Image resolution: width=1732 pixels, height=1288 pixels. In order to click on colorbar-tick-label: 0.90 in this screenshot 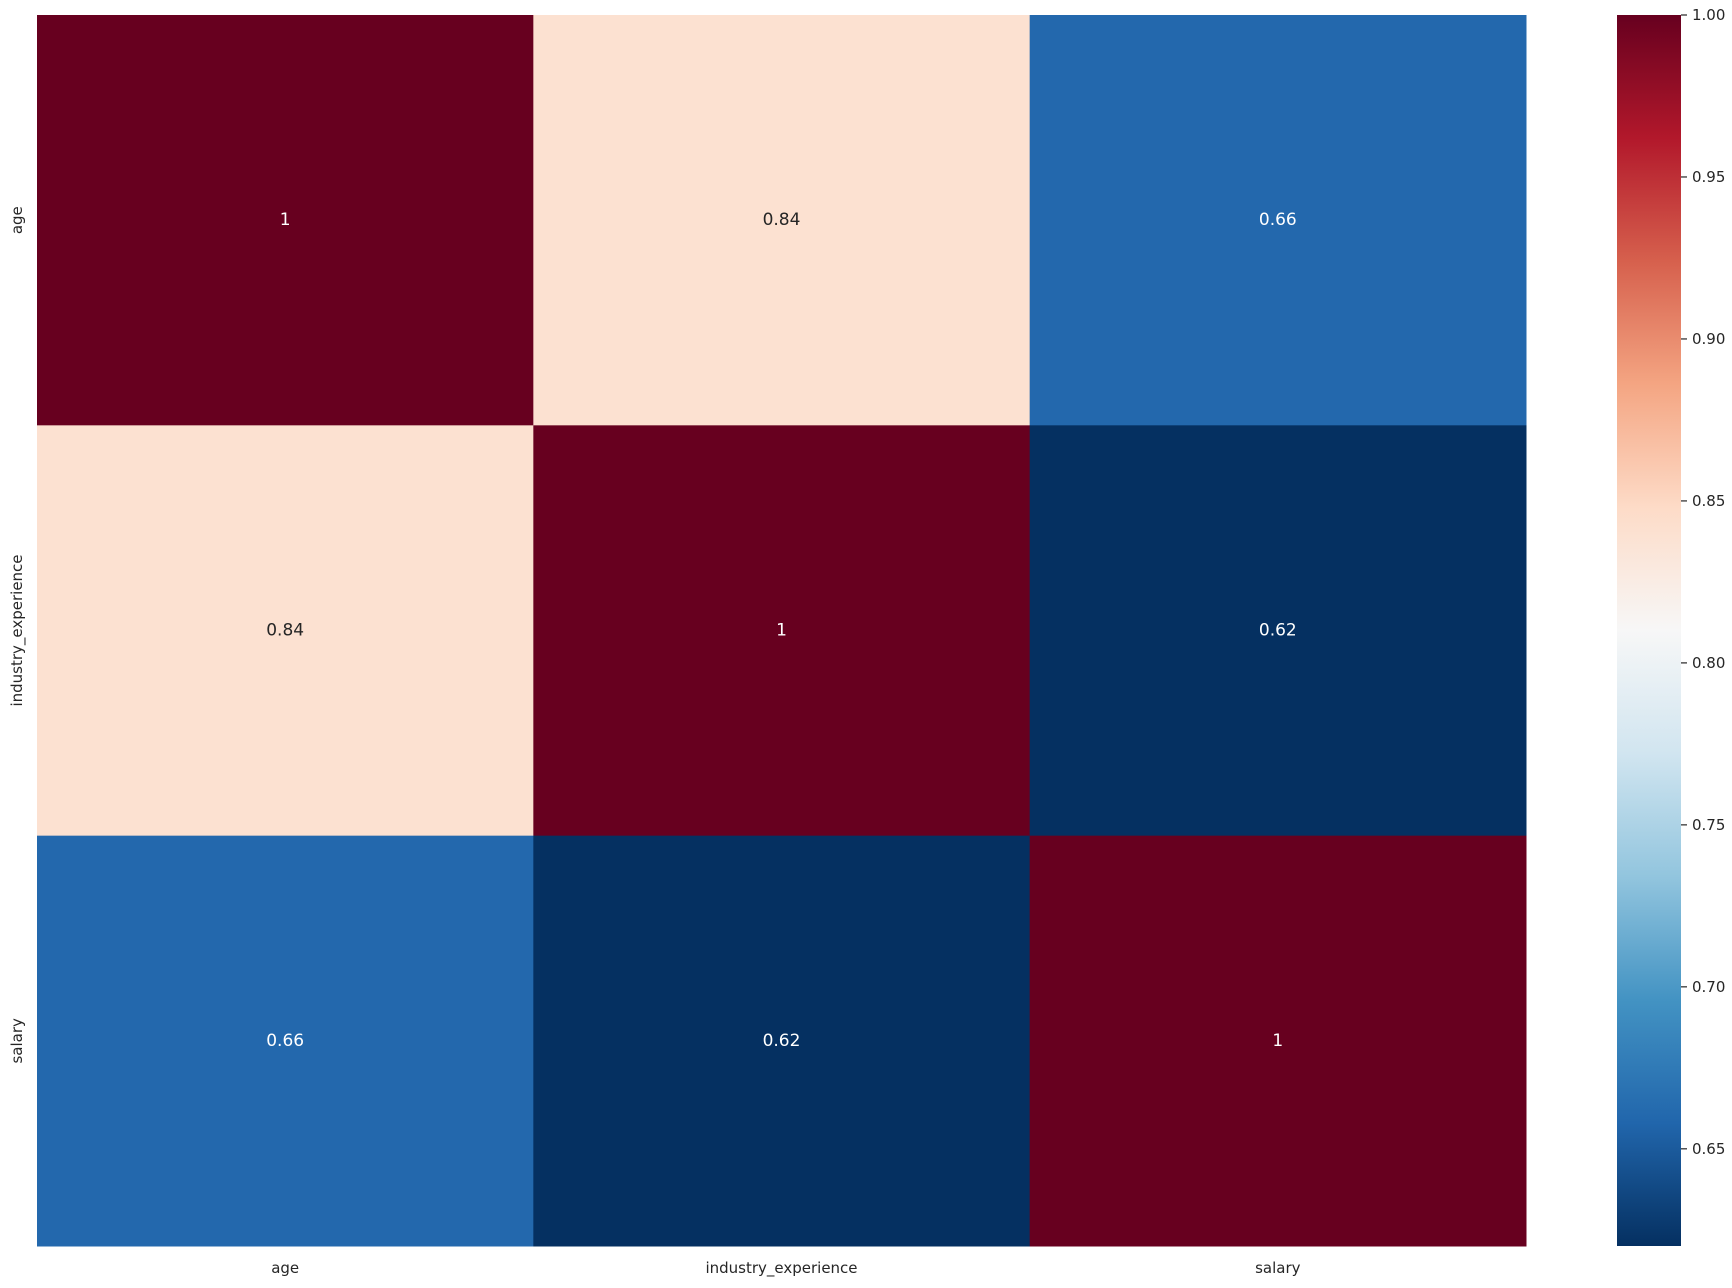, I will do `click(1708, 339)`.